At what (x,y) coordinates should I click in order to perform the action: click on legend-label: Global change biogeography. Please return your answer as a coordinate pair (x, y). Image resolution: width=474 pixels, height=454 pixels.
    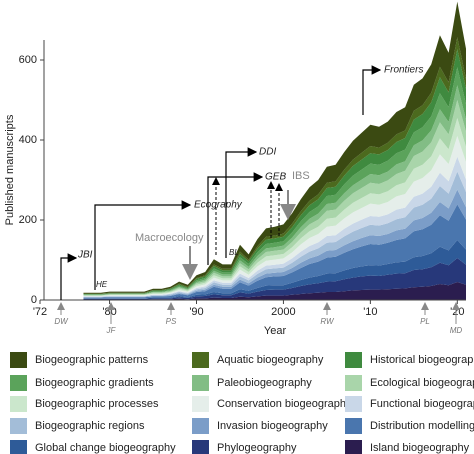
    Looking at the image, I should click on (105, 448).